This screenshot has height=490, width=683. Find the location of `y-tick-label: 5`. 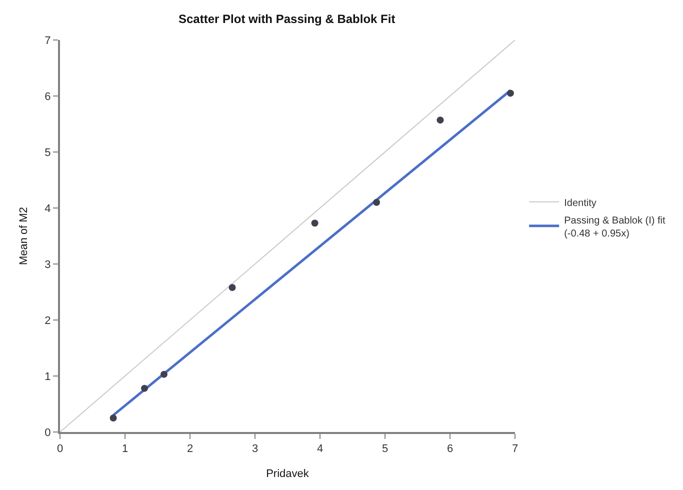

y-tick-label: 5 is located at coordinates (47, 152).